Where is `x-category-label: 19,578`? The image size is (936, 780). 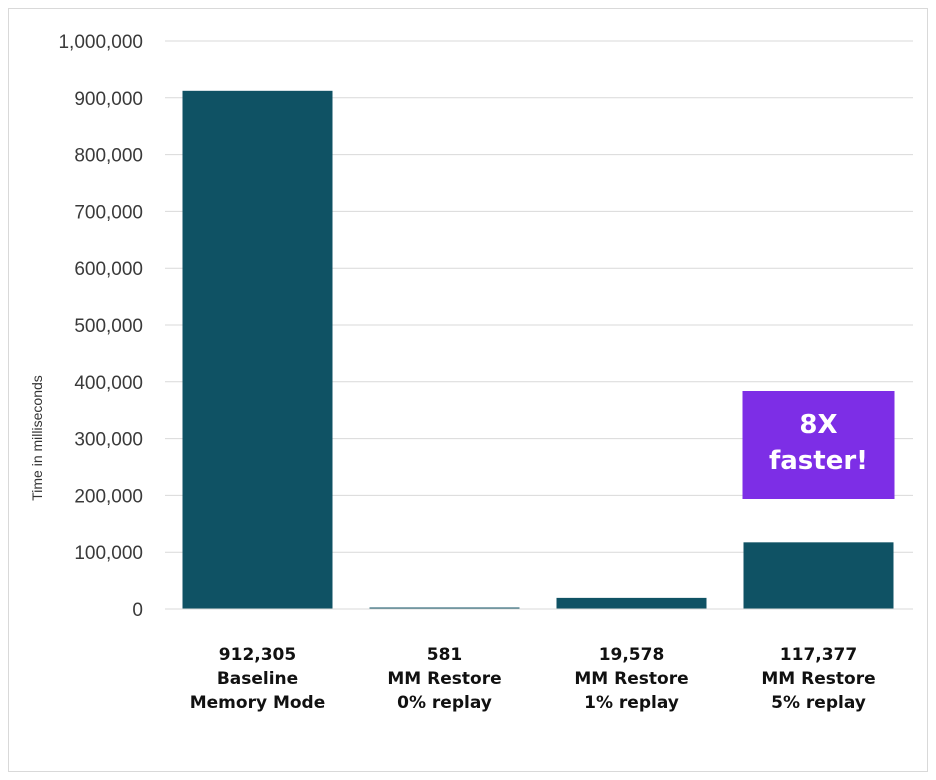 x-category-label: 19,578 is located at coordinates (632, 655).